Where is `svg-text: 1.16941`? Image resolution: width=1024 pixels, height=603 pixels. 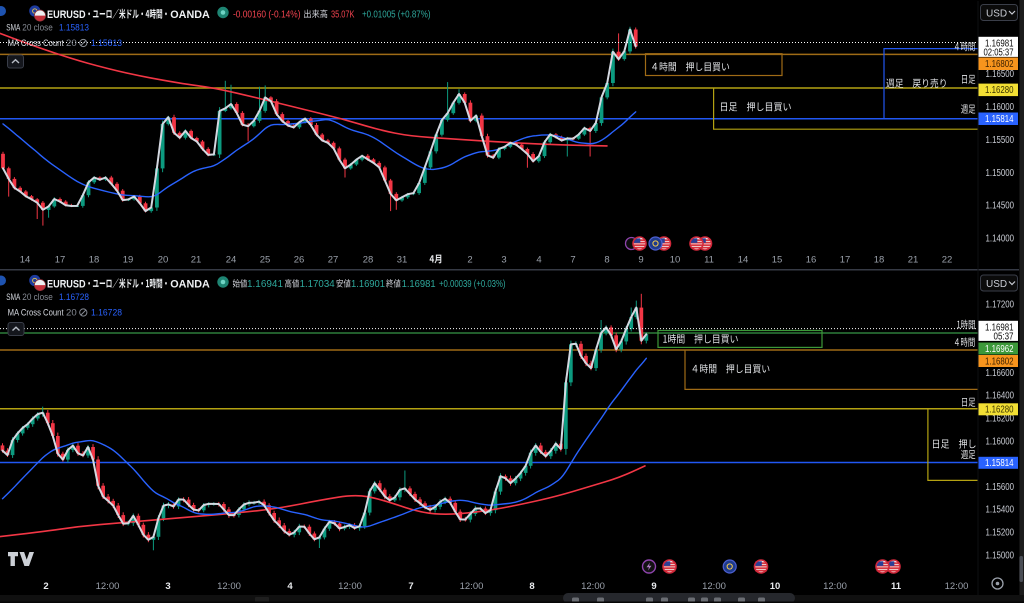
svg-text: 1.16941 is located at coordinates (265, 284).